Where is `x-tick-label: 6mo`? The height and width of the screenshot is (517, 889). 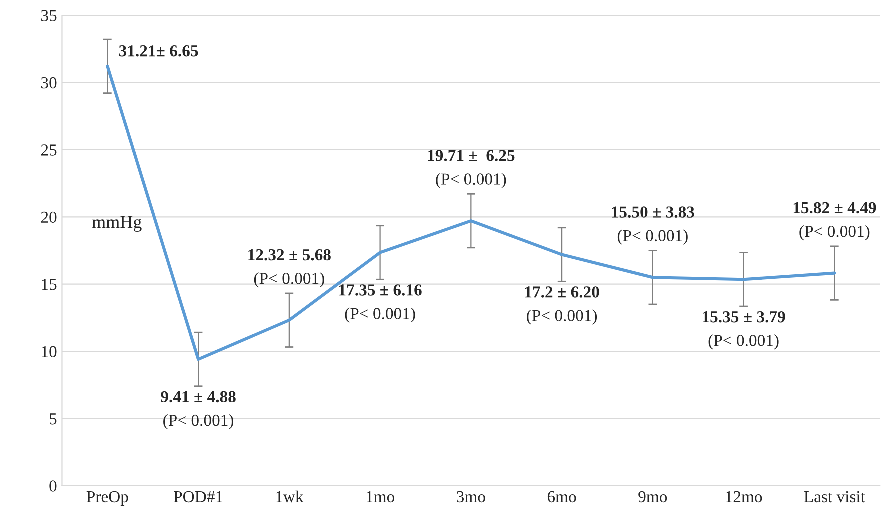 x-tick-label: 6mo is located at coordinates (562, 497).